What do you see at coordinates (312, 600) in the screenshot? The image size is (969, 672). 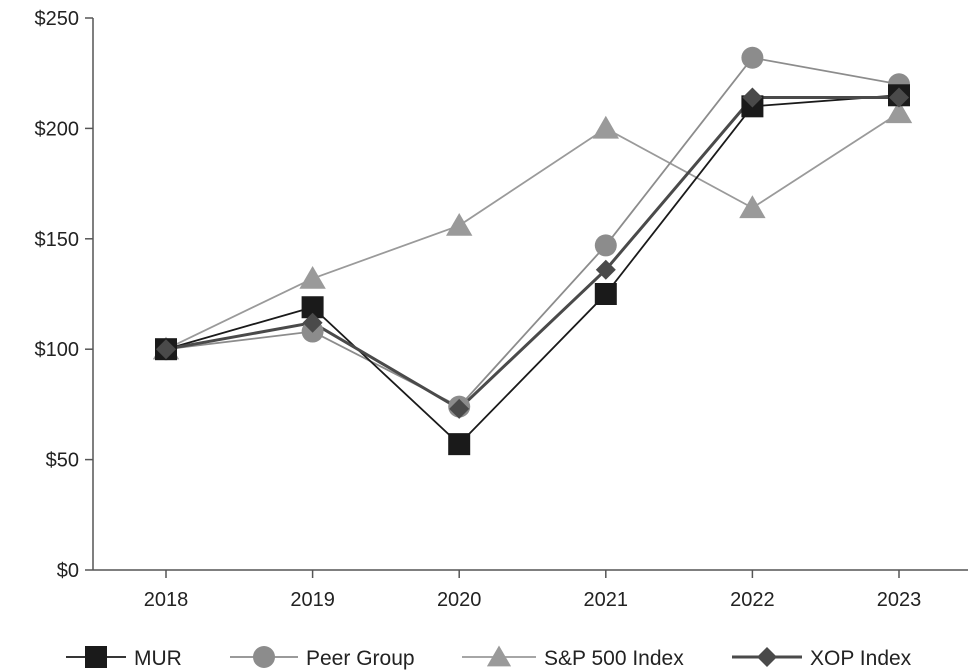 I see `x-tick-label: 2019` at bounding box center [312, 600].